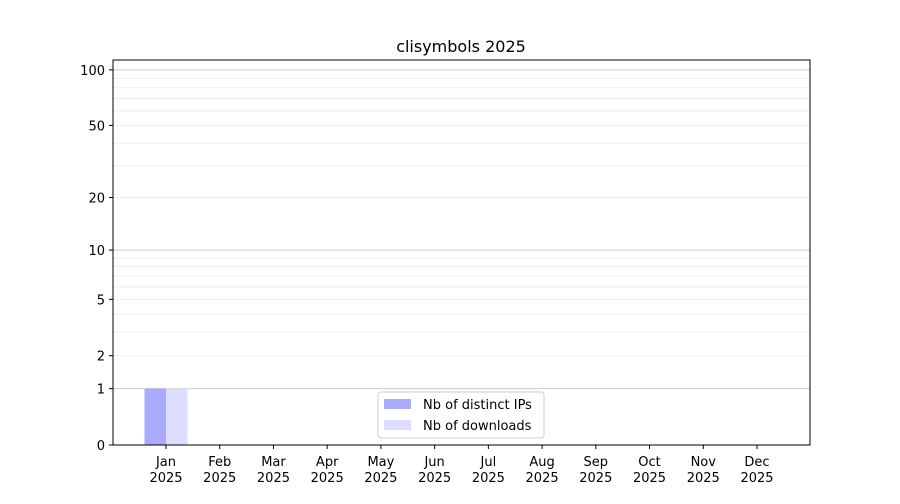 The width and height of the screenshot is (900, 504). Describe the element at coordinates (101, 300) in the screenshot. I see `y-tick-label: 5` at that location.